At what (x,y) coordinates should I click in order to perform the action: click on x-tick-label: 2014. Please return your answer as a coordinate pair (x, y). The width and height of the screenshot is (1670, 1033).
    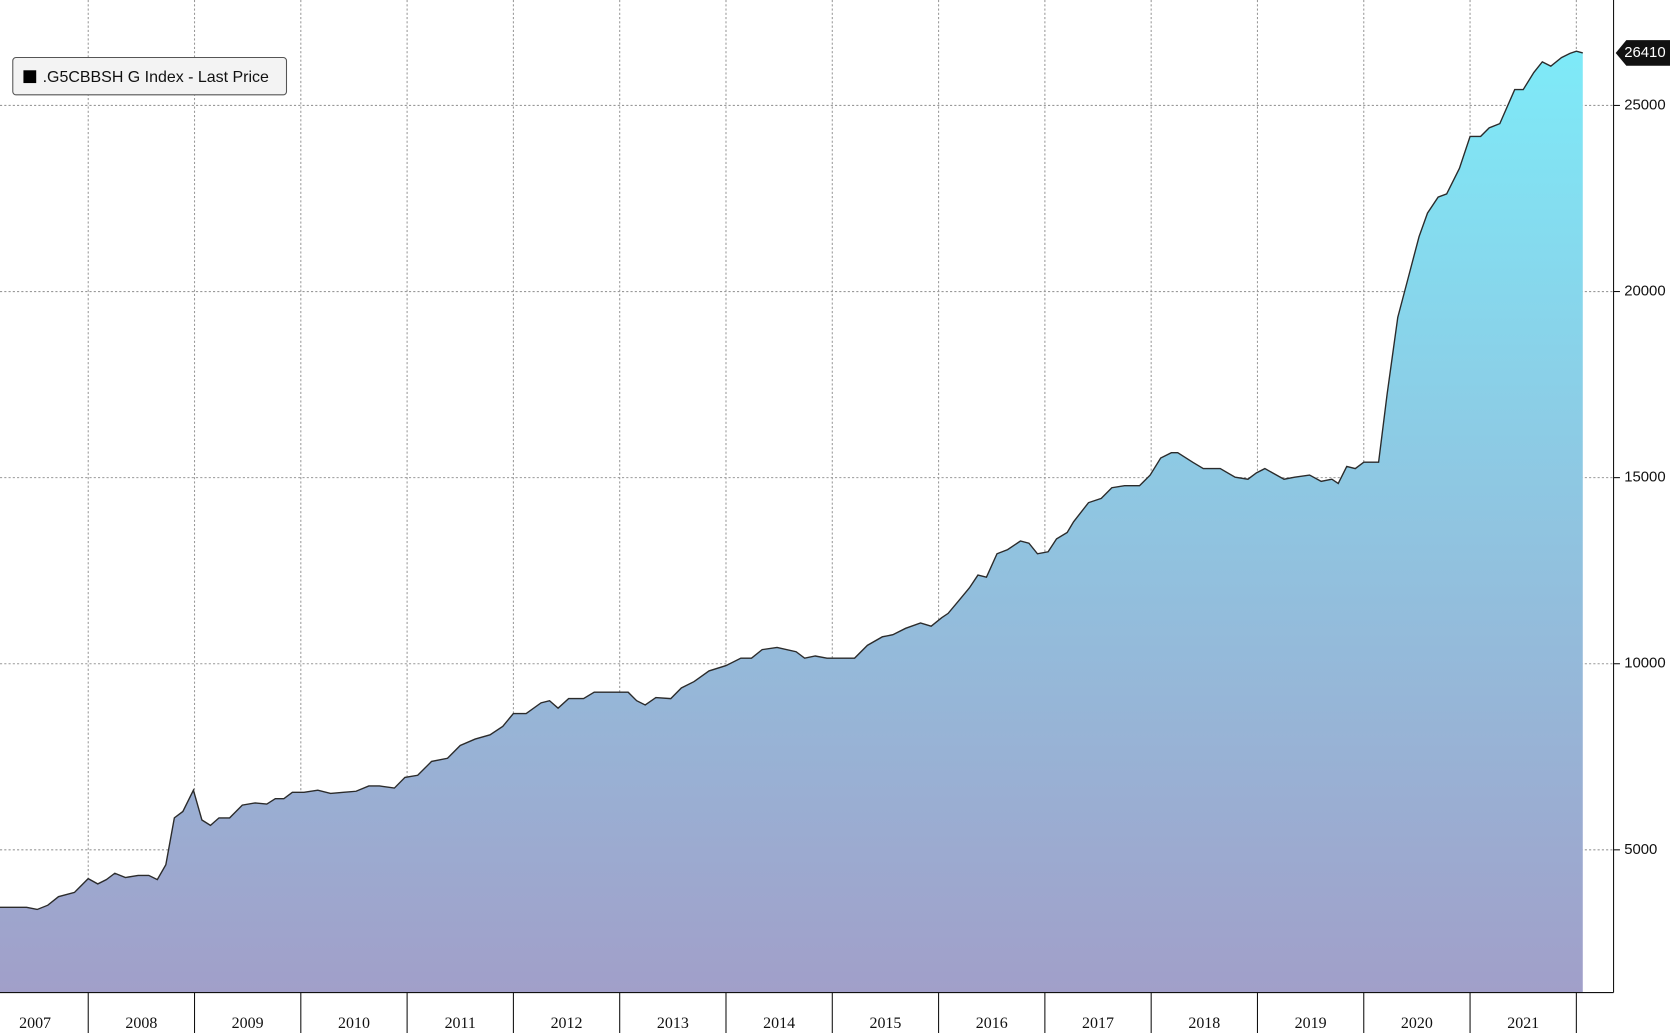
    Looking at the image, I should click on (779, 1023).